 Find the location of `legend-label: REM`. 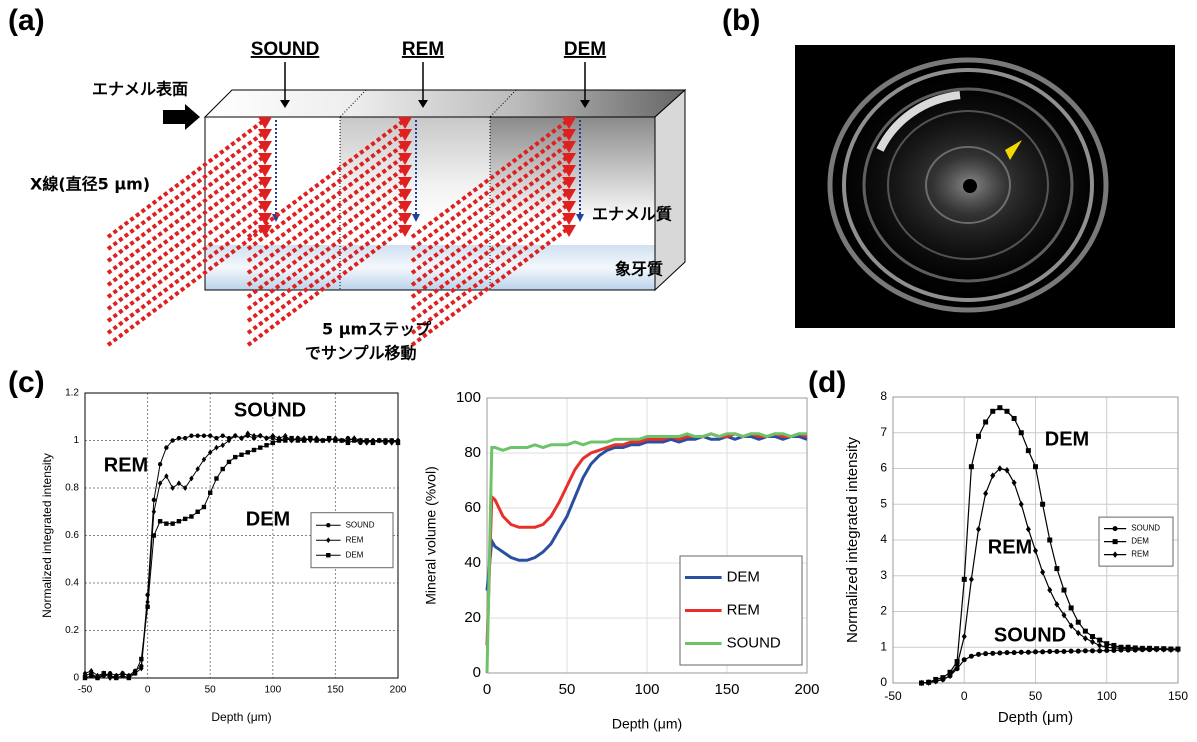

legend-label: REM is located at coordinates (355, 539).